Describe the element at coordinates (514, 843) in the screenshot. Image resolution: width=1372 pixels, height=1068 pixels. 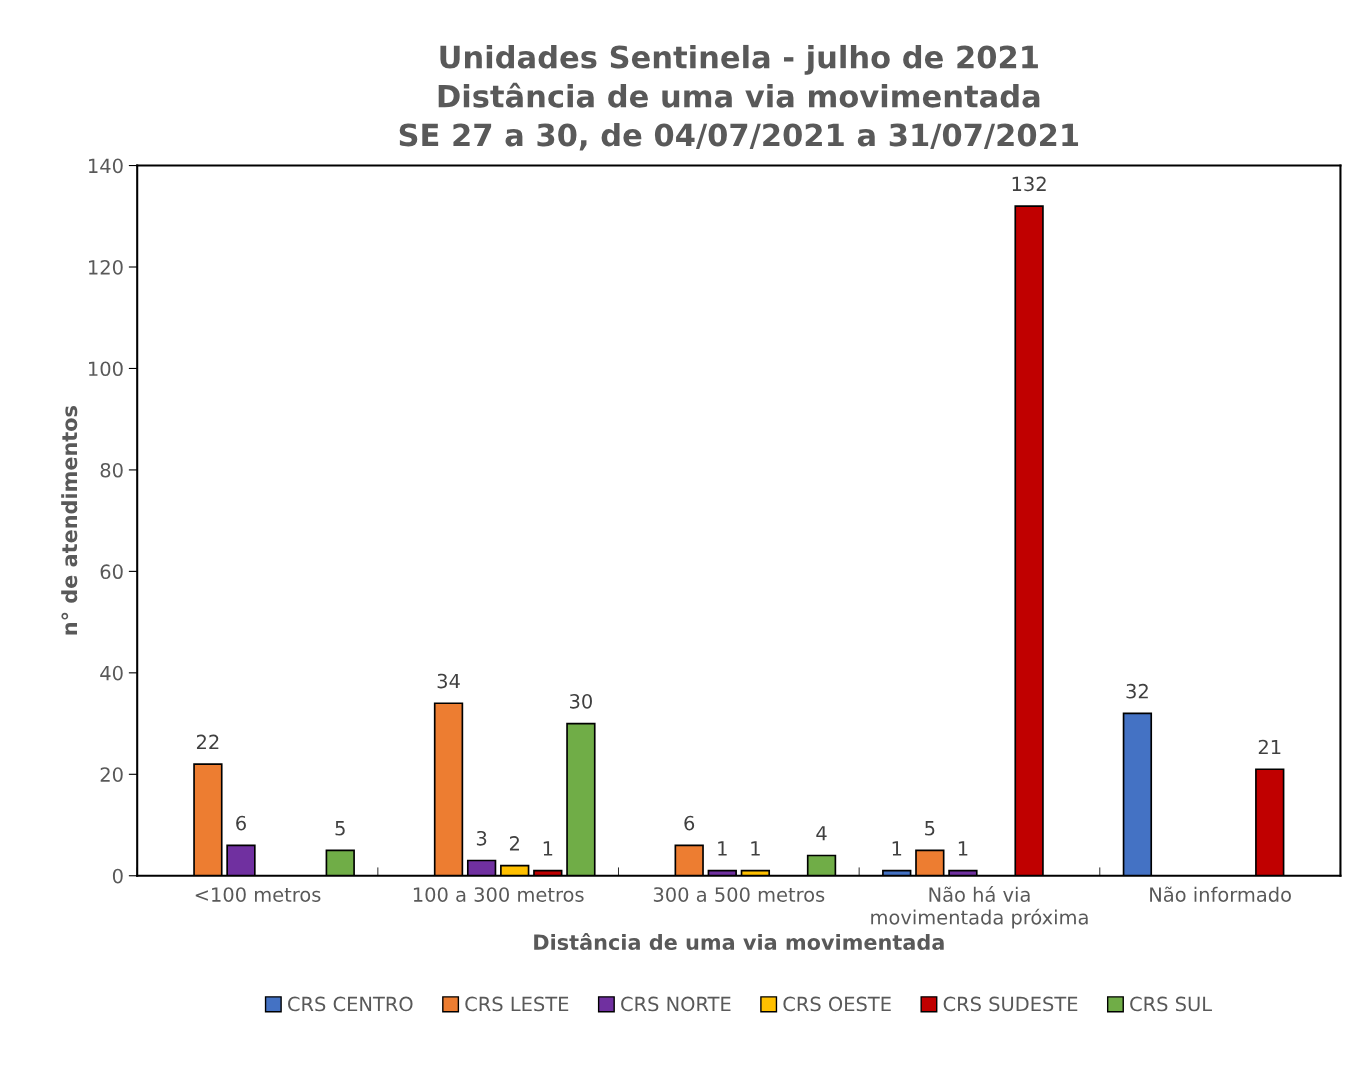
I see `data-label: 2` at that location.